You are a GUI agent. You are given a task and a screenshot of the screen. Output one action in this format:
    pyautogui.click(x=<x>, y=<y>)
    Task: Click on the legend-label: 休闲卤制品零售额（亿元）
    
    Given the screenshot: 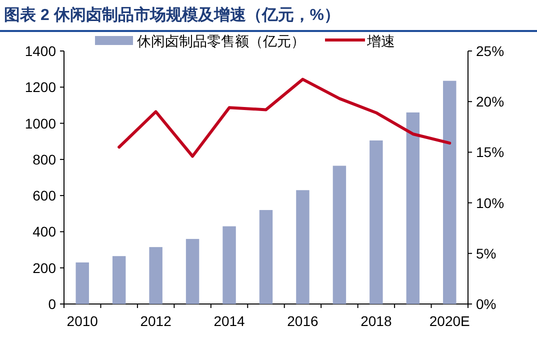 What is the action you would take?
    pyautogui.click(x=221, y=41)
    